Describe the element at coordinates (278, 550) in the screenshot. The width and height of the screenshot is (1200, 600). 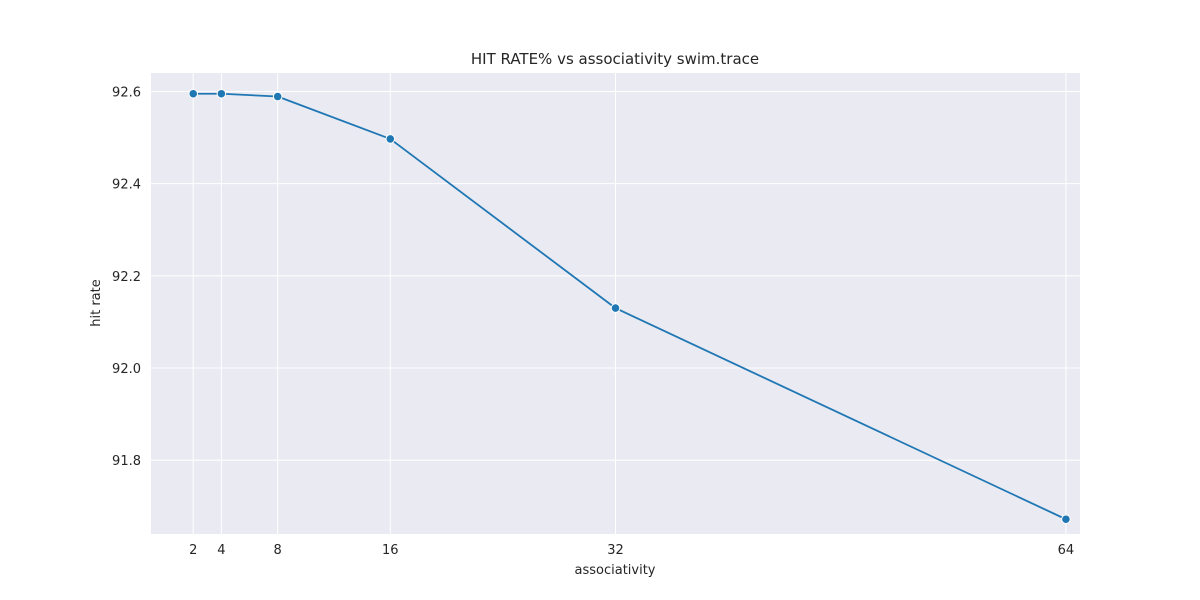
I see `x-tick-label: 8` at that location.